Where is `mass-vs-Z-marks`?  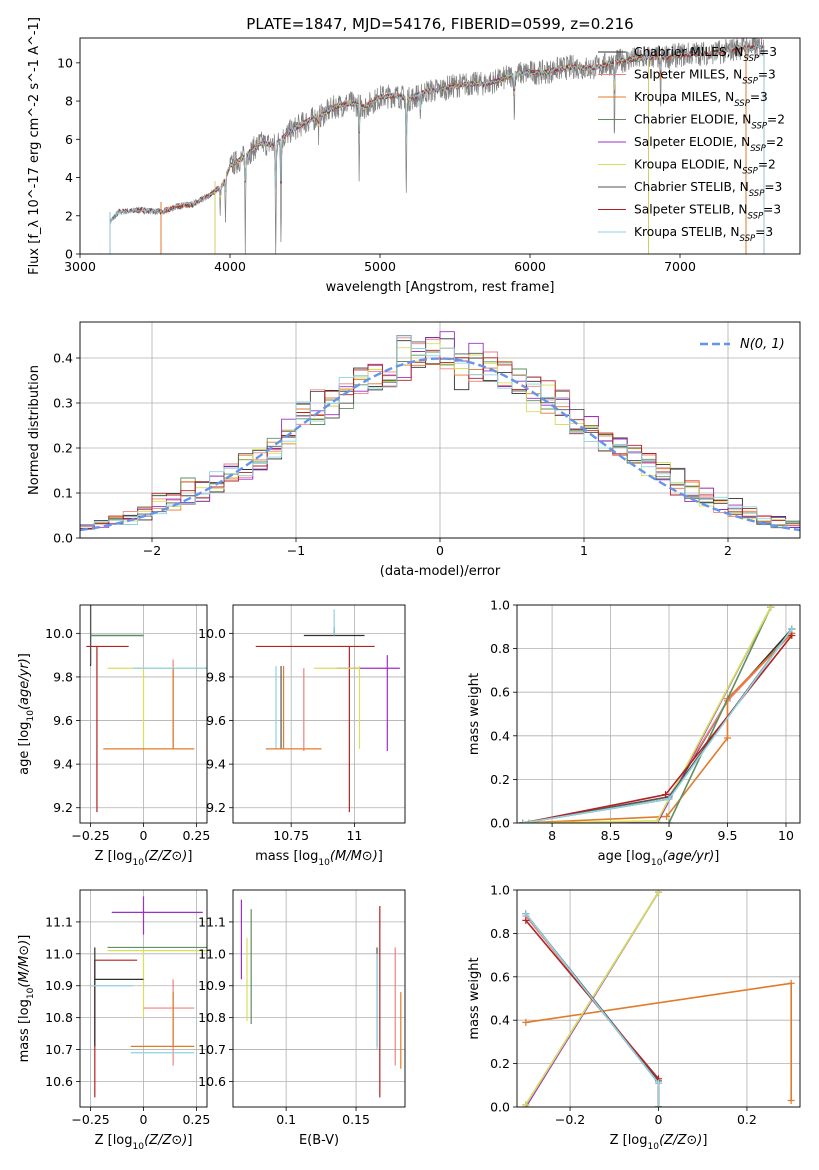 mass-vs-Z-marks is located at coordinates (148, 997).